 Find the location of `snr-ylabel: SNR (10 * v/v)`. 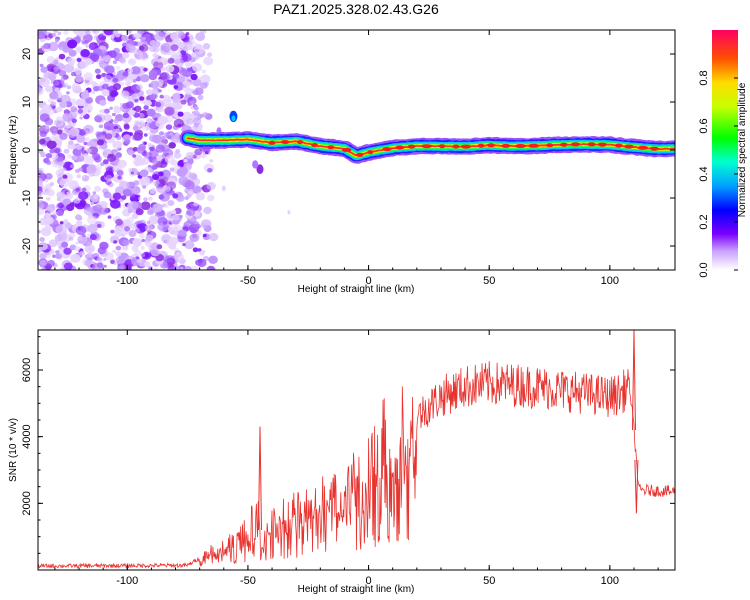

snr-ylabel: SNR (10 * v/v) is located at coordinates (13, 450).